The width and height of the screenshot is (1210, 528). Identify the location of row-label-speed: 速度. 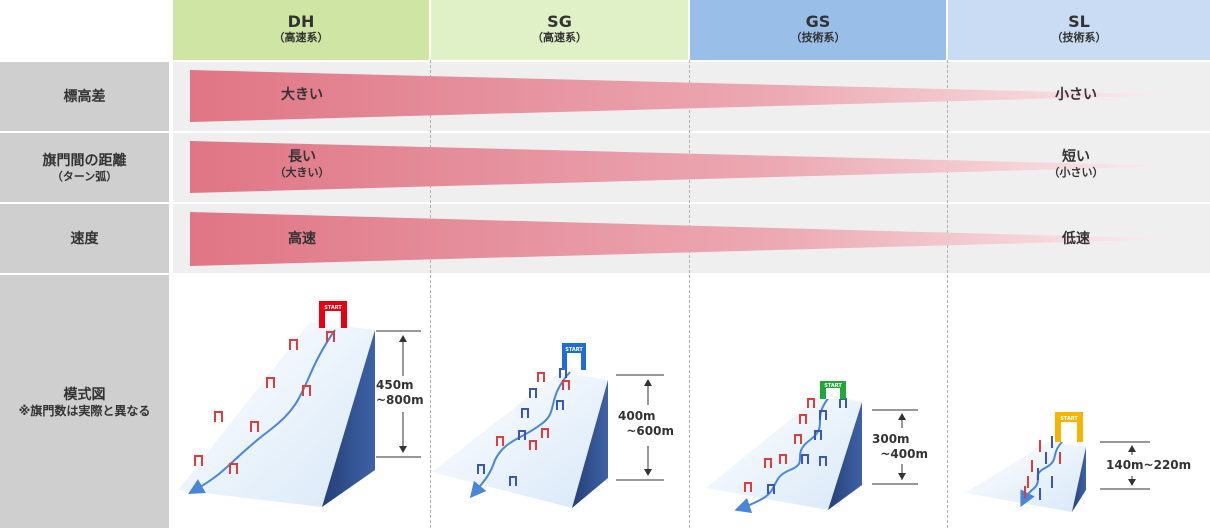
(84, 238).